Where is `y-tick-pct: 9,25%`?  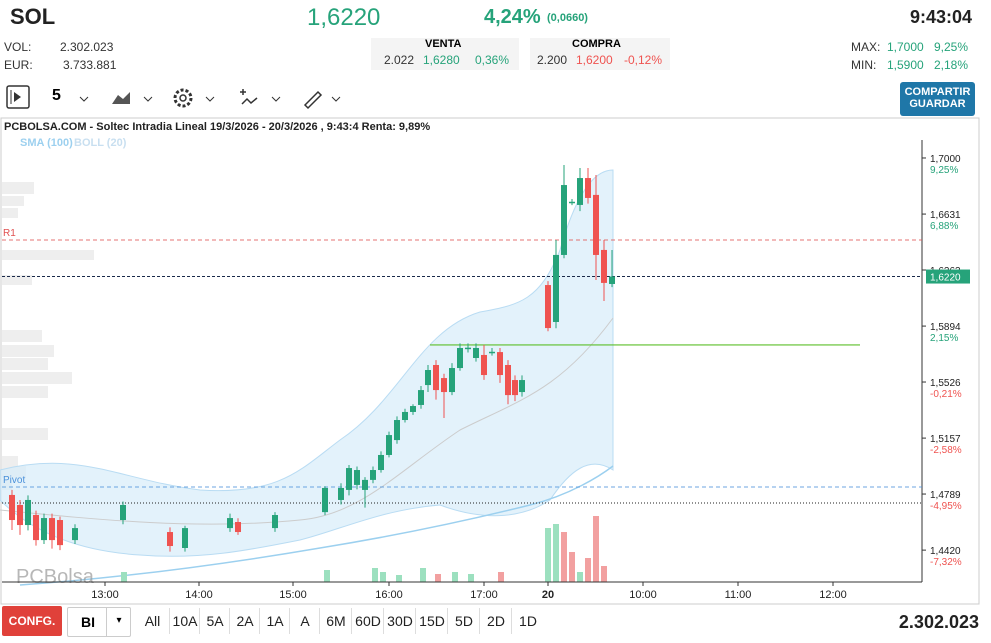 y-tick-pct: 9,25% is located at coordinates (944, 170).